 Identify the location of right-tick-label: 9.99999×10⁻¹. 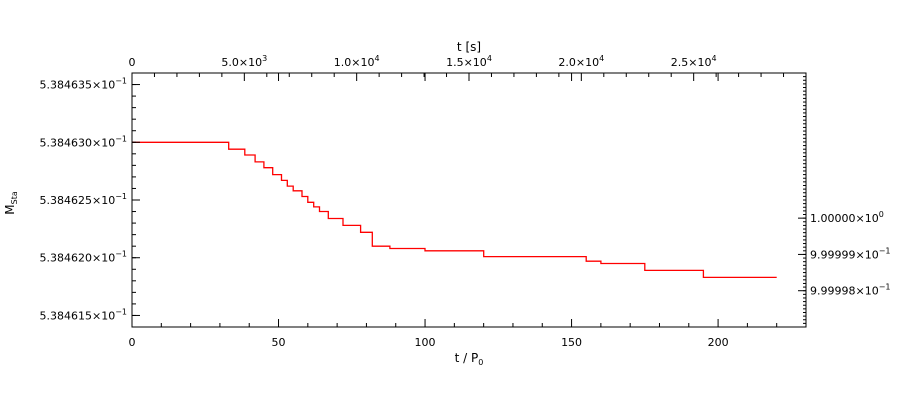
(850, 253).